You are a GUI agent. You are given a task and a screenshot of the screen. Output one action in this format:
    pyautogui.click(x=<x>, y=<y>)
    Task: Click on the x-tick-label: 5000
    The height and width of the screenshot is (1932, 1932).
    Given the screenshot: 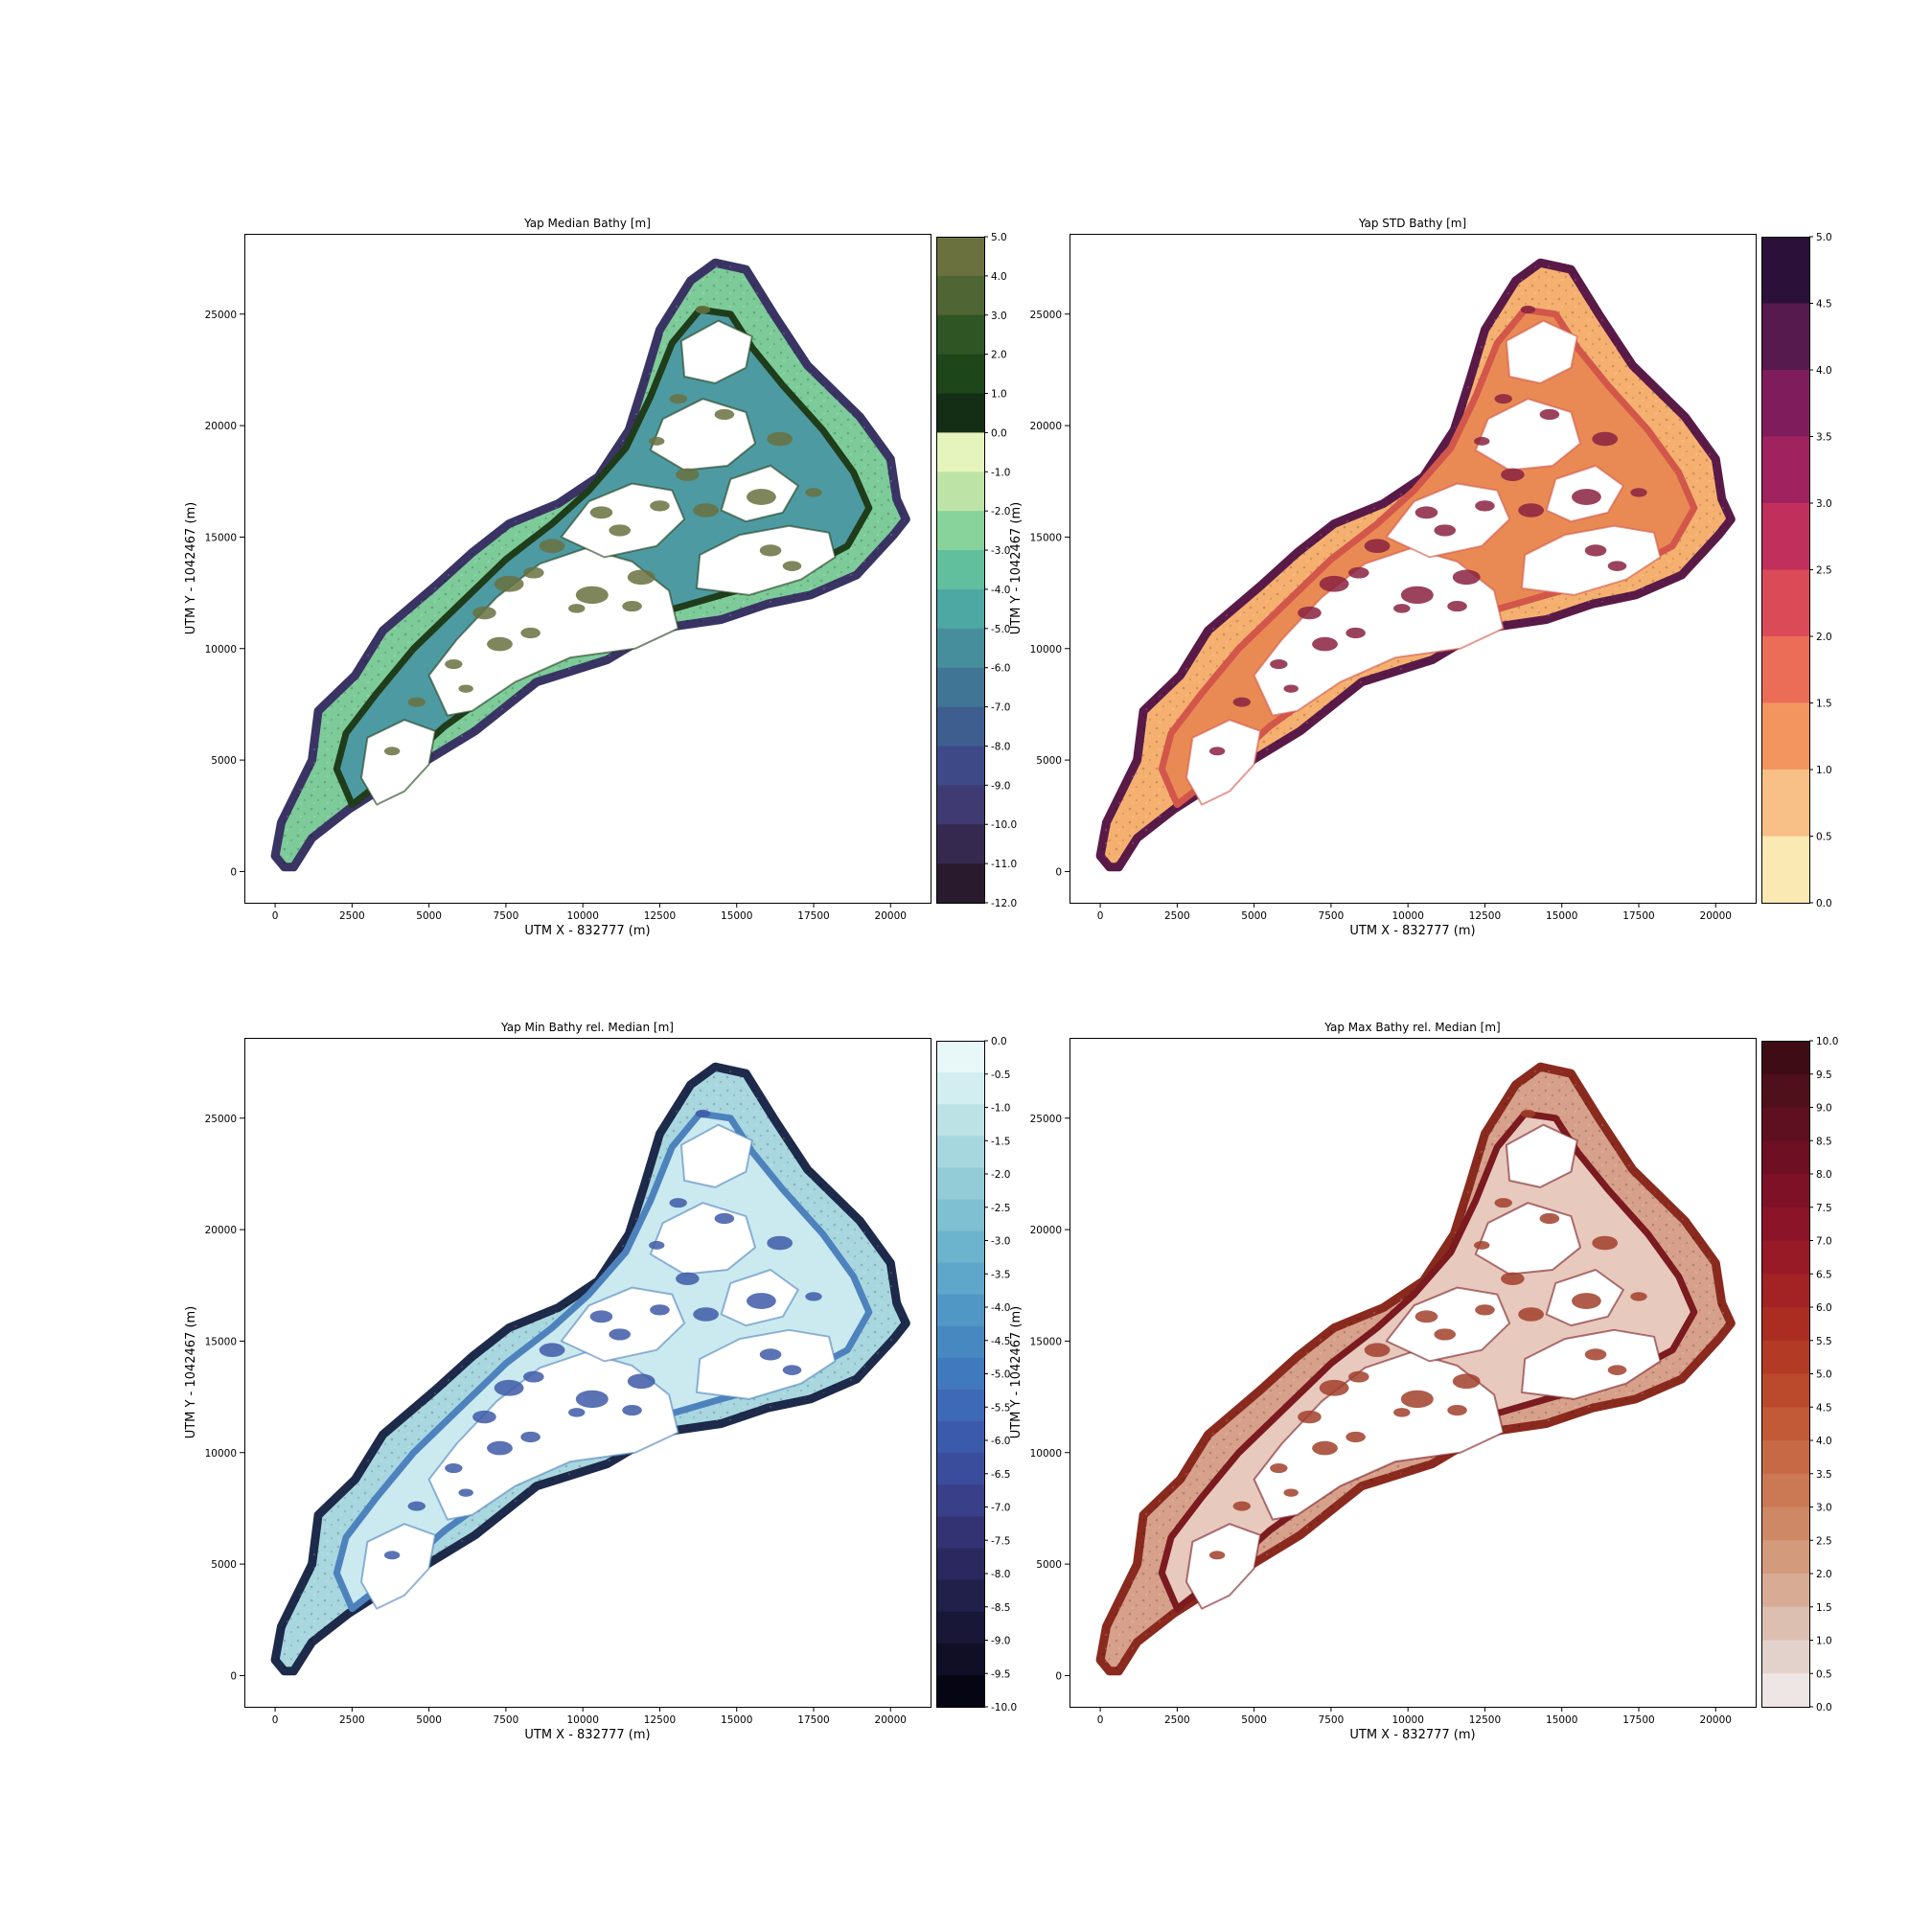 What is the action you would take?
    pyautogui.click(x=429, y=916)
    